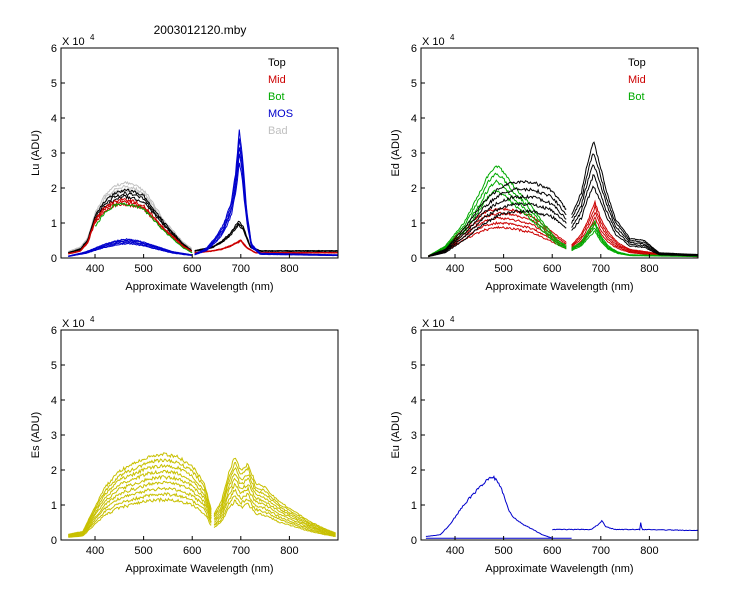 The image size is (750, 600). What do you see at coordinates (192, 551) in the screenshot?
I see `x-tick-label: 600` at bounding box center [192, 551].